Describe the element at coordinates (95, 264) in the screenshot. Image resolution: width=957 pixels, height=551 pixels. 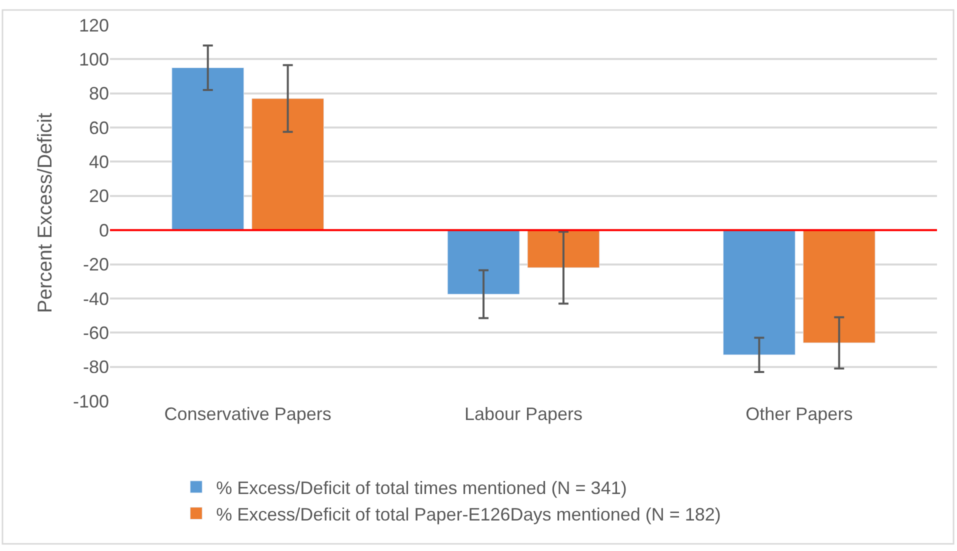
I see `y-tick-label: -20` at that location.